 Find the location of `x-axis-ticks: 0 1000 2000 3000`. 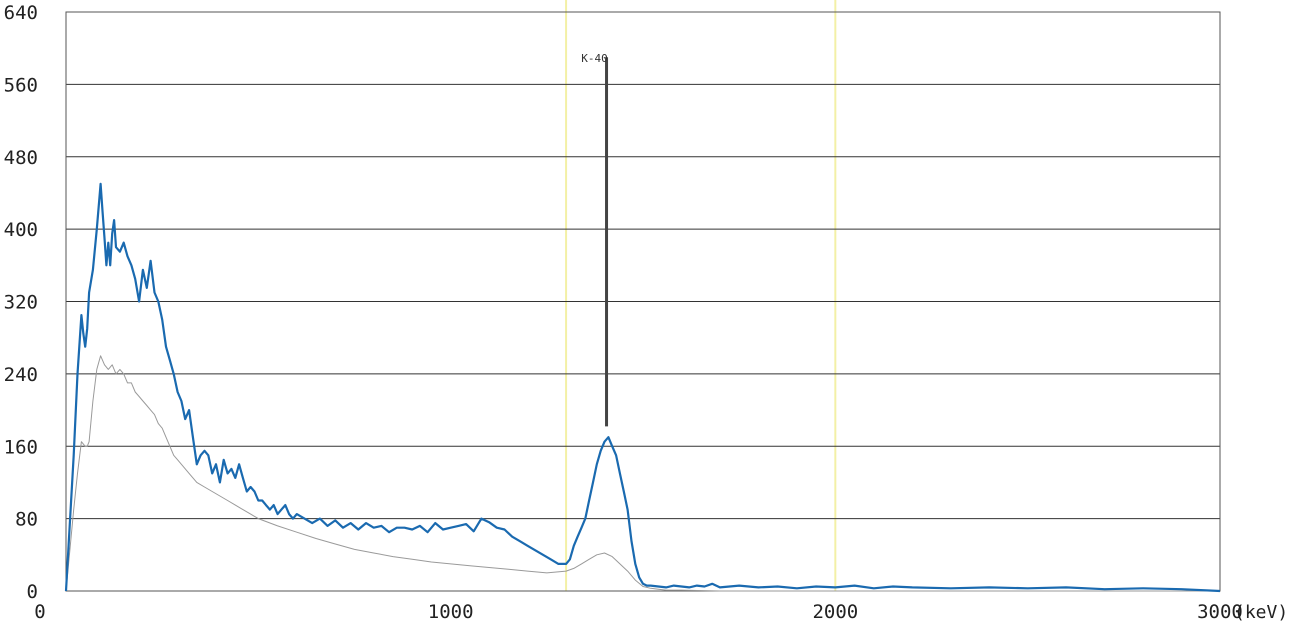

x-axis-ticks: 0 1000 2000 3000 is located at coordinates (638, 612).